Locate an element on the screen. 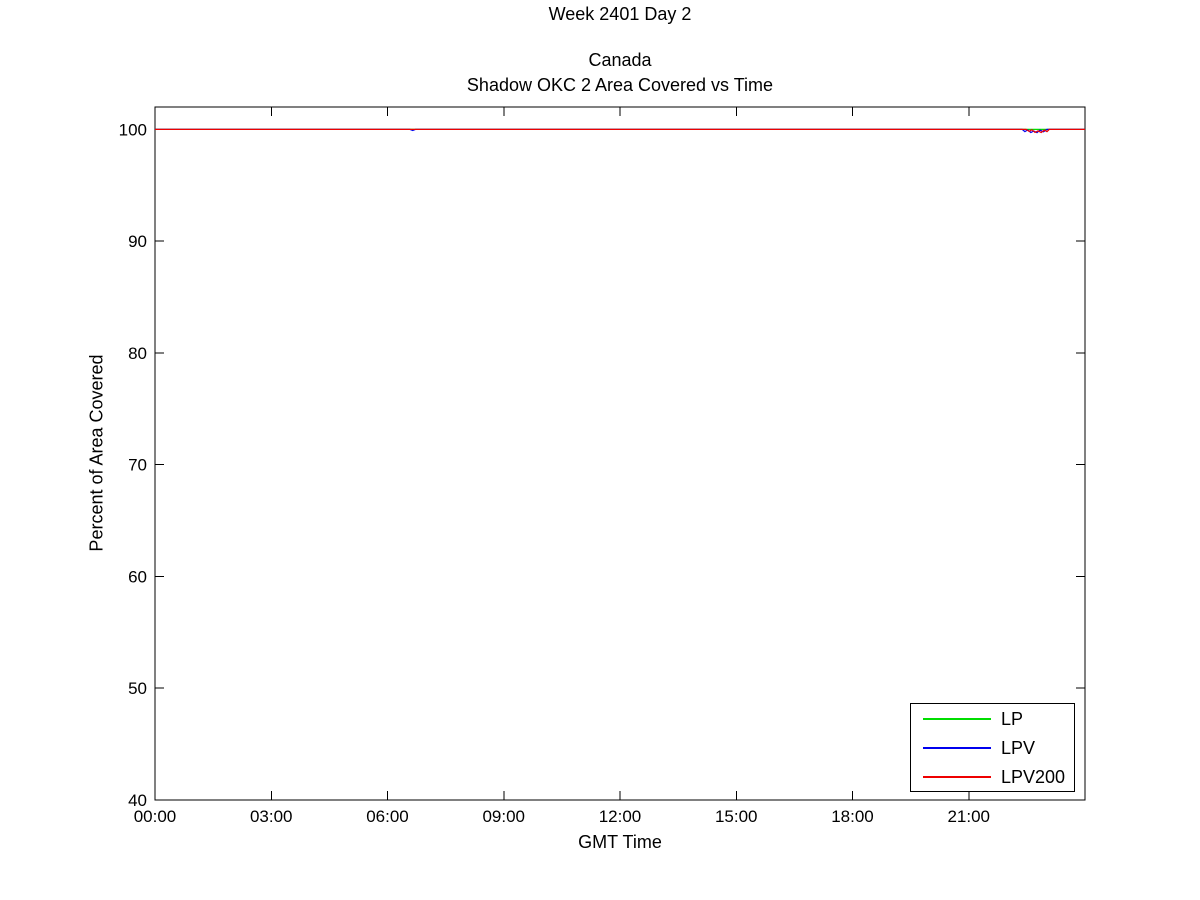  legend-label-lpv200: LPV200 is located at coordinates (1033, 776).